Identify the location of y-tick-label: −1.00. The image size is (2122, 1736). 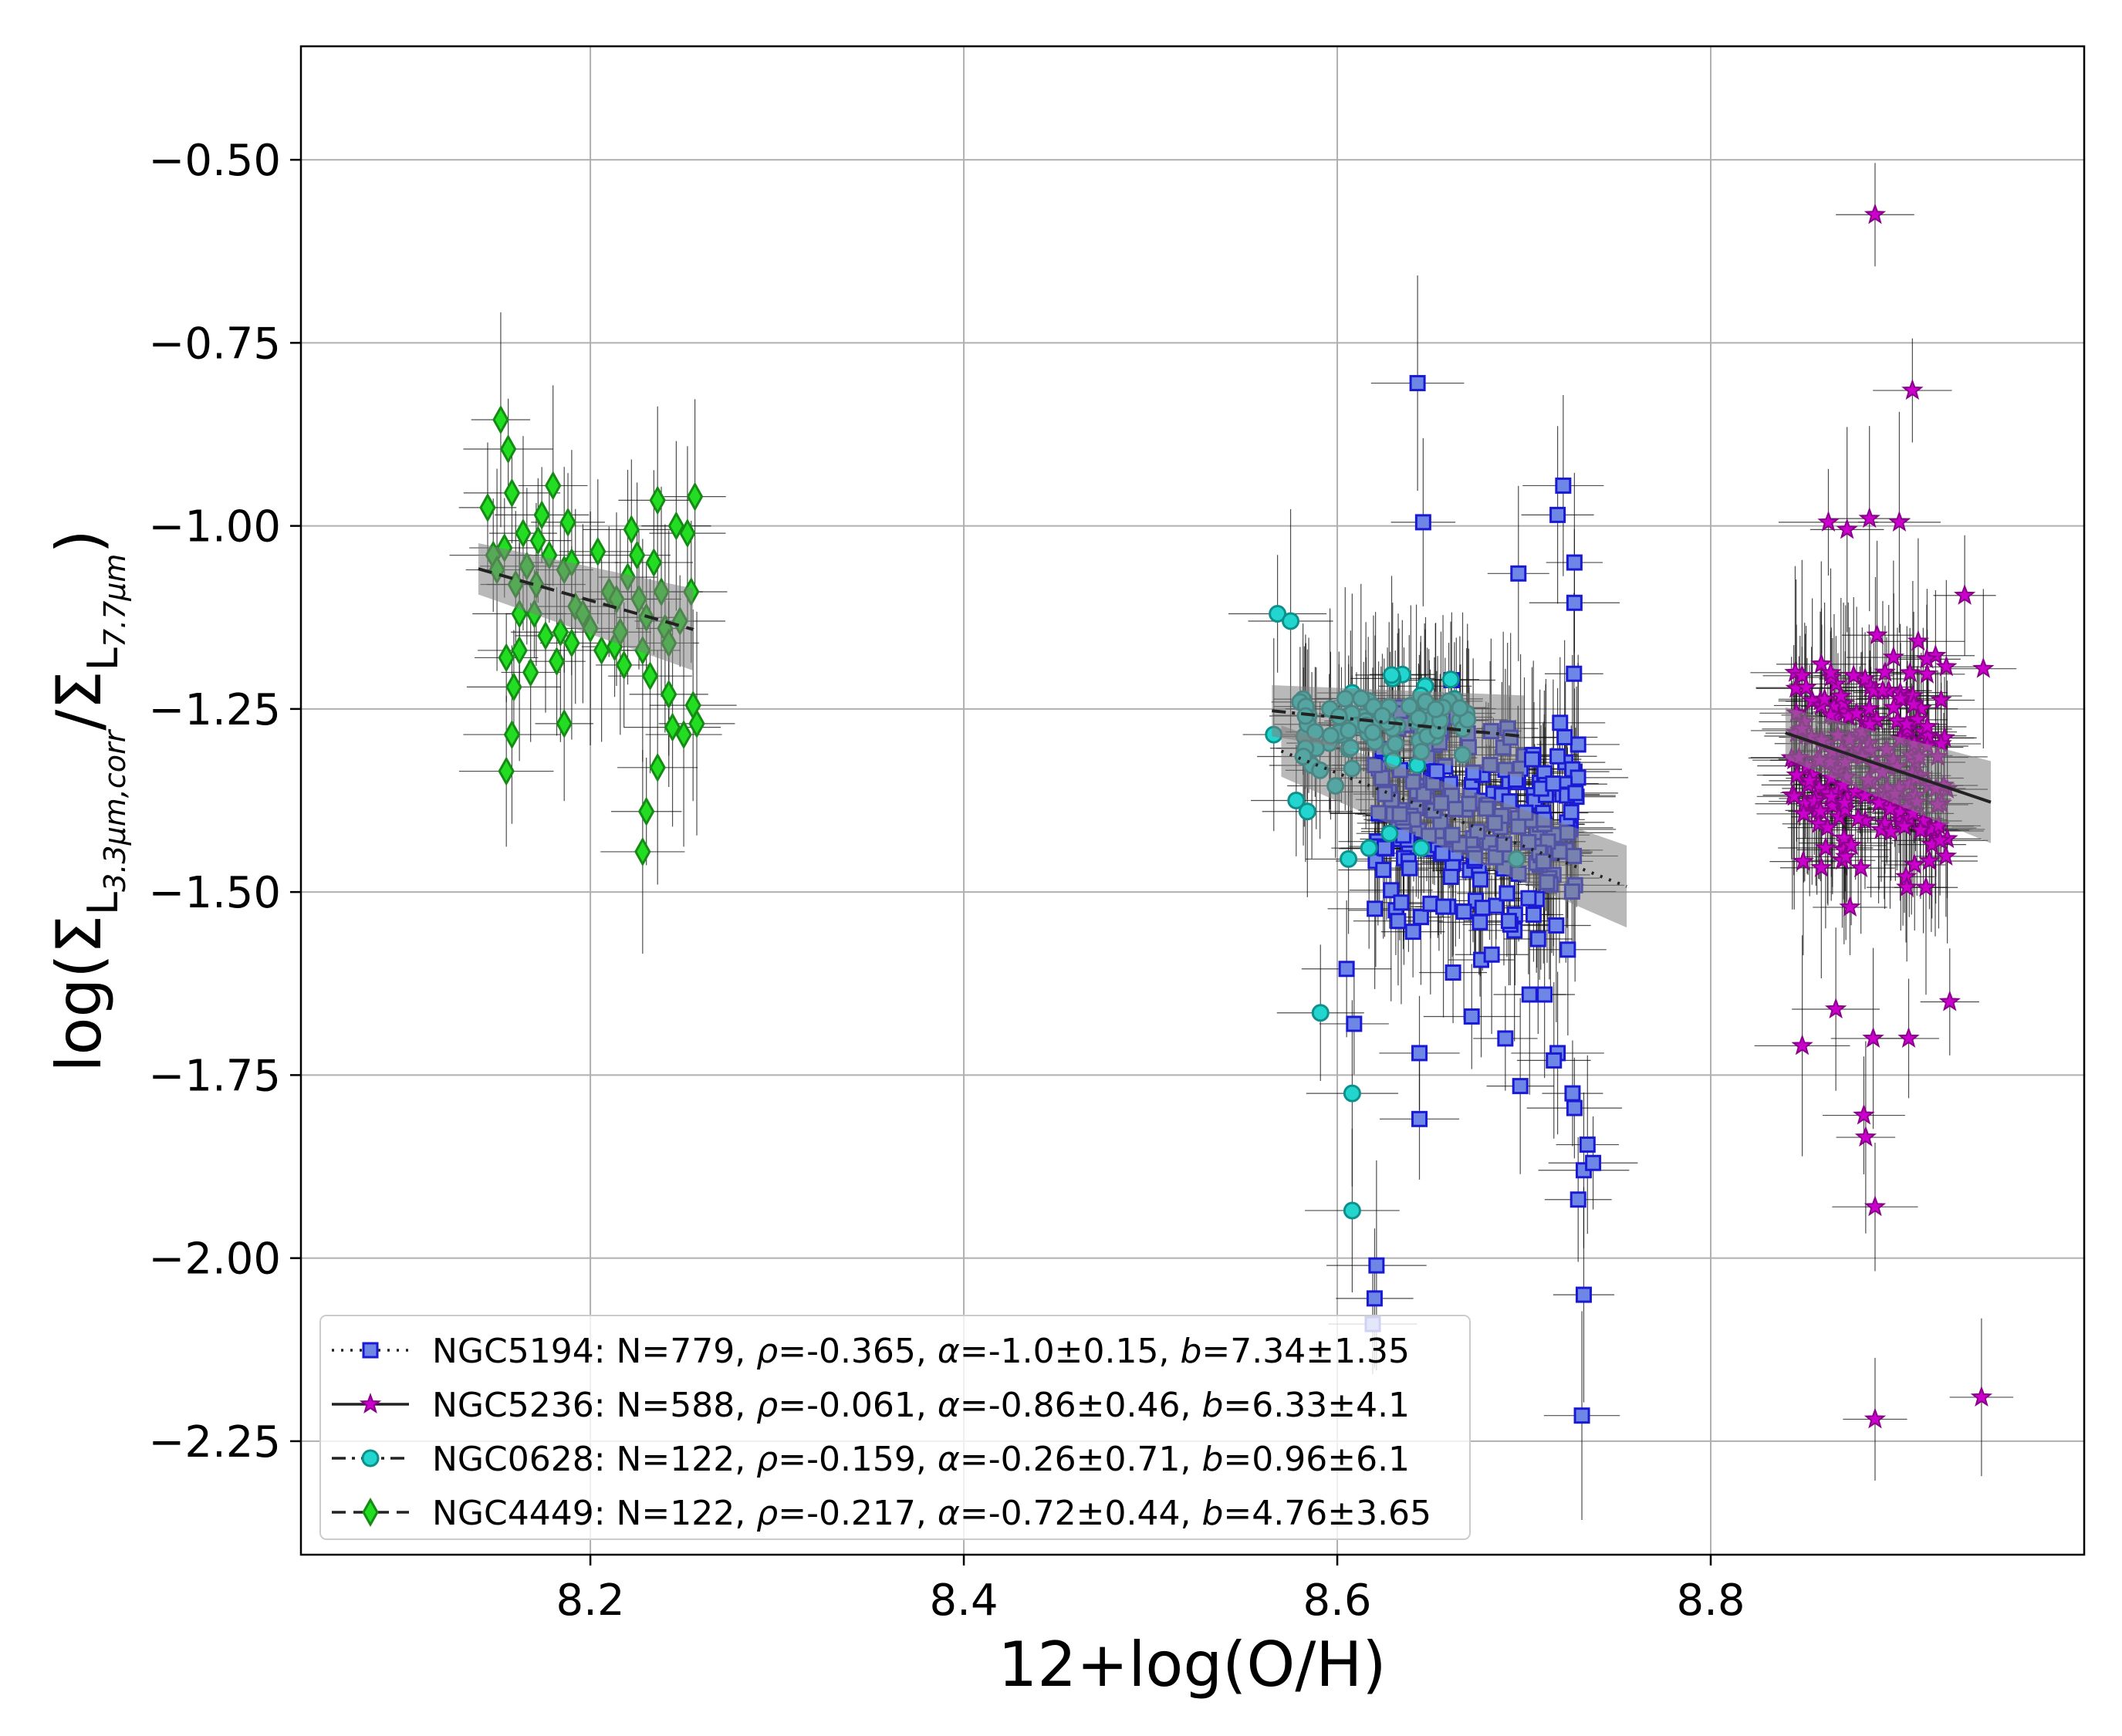
(215, 527).